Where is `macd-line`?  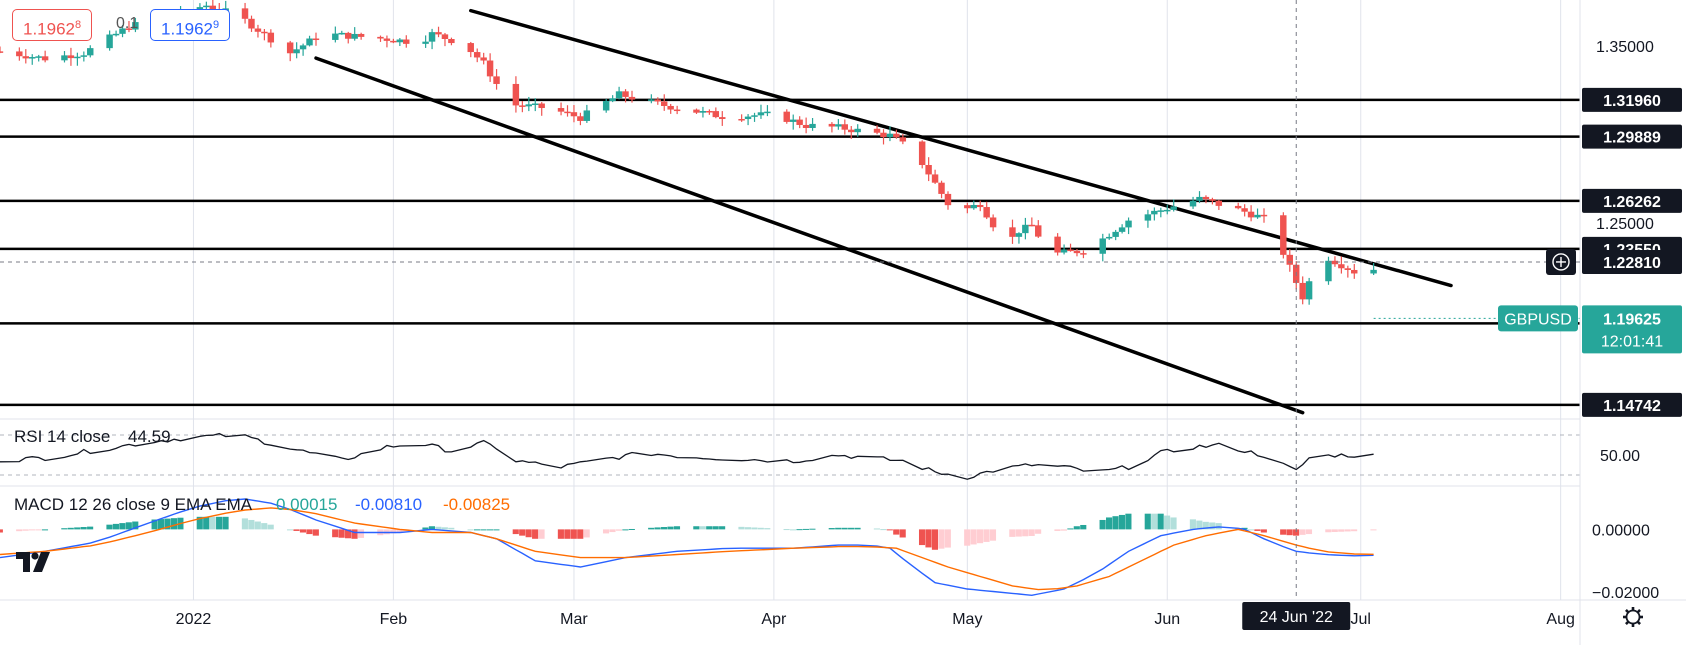 macd-line is located at coordinates (687, 547).